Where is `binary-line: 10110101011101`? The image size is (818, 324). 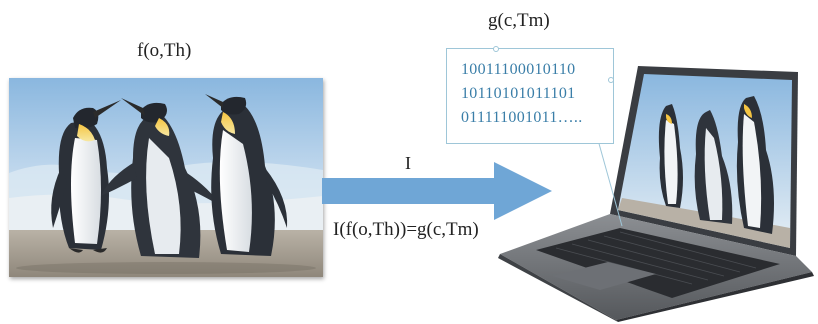 binary-line: 10110101011101 is located at coordinates (518, 93).